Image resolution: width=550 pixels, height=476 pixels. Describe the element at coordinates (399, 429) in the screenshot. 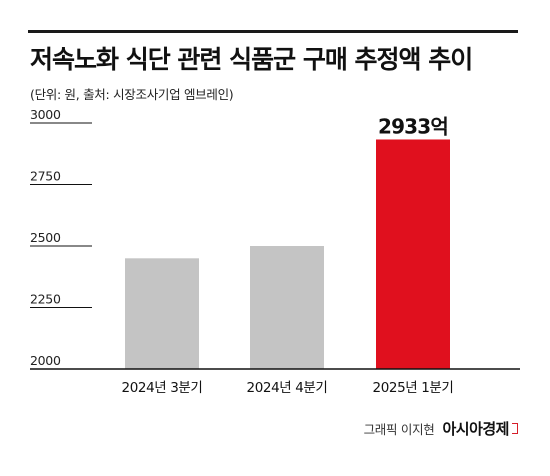

I see `graphic-credit: 그래픽 이지현` at that location.